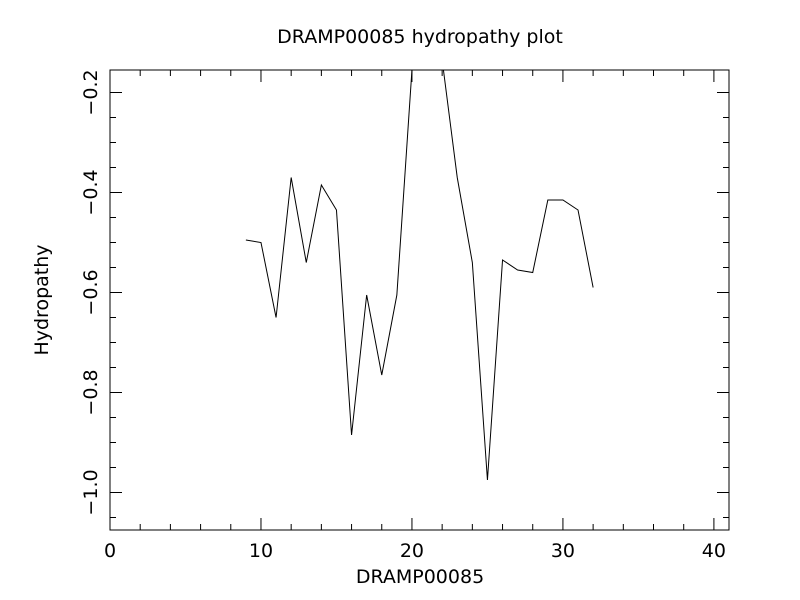 The image size is (800, 600). What do you see at coordinates (91, 492) in the screenshot?
I see `y-tick-label: −1.0` at bounding box center [91, 492].